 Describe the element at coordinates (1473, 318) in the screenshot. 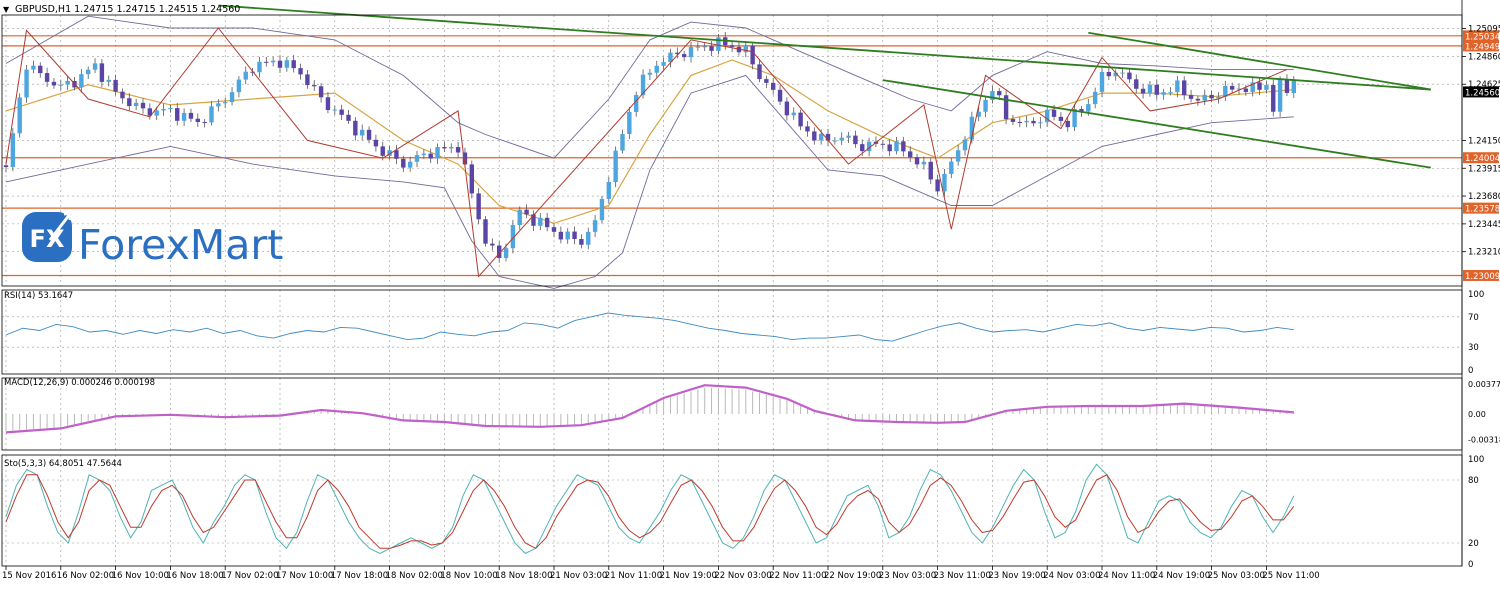

I see `rsi-tick-label: 70` at that location.